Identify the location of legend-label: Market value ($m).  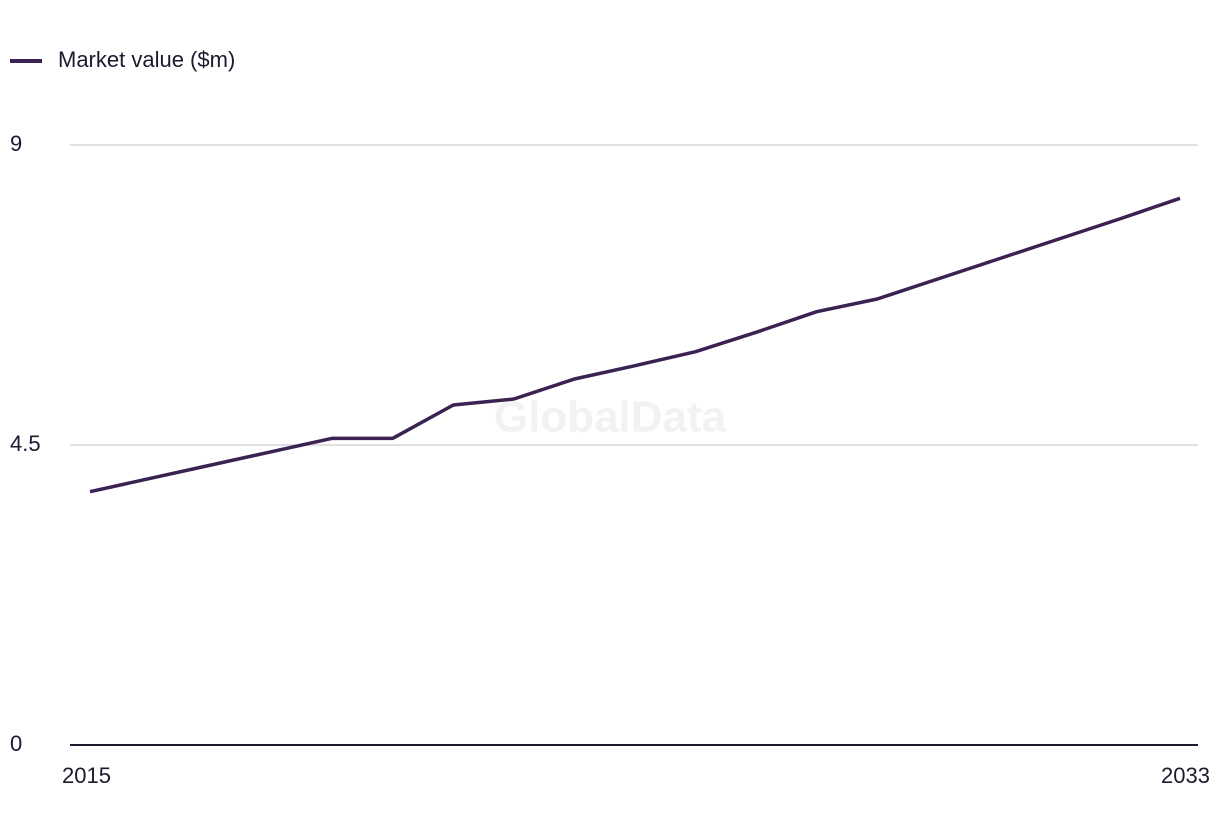
(146, 59).